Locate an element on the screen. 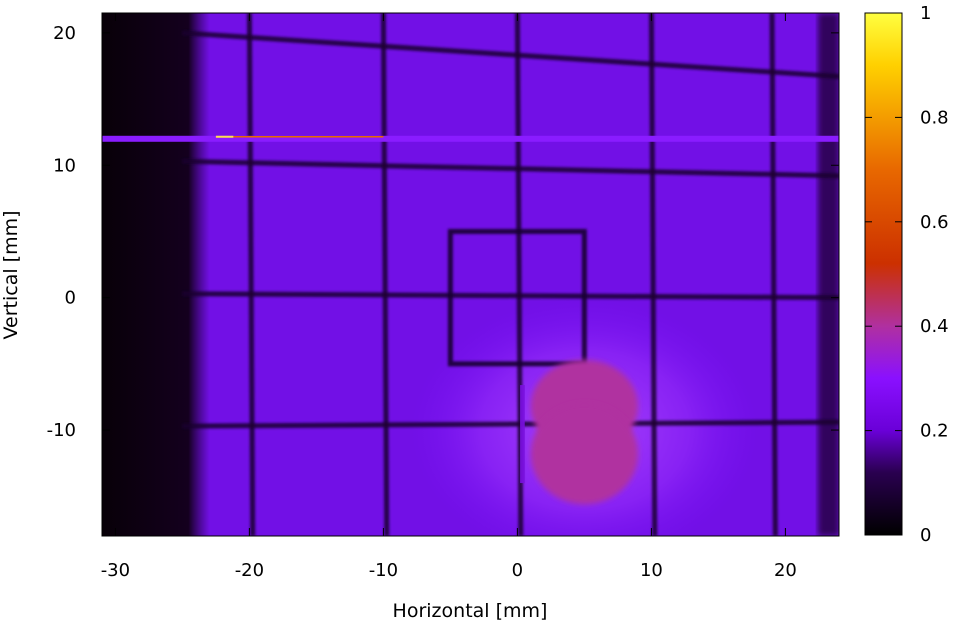 The width and height of the screenshot is (953, 625). colorbar-tick-label: 0.8 is located at coordinates (934, 117).